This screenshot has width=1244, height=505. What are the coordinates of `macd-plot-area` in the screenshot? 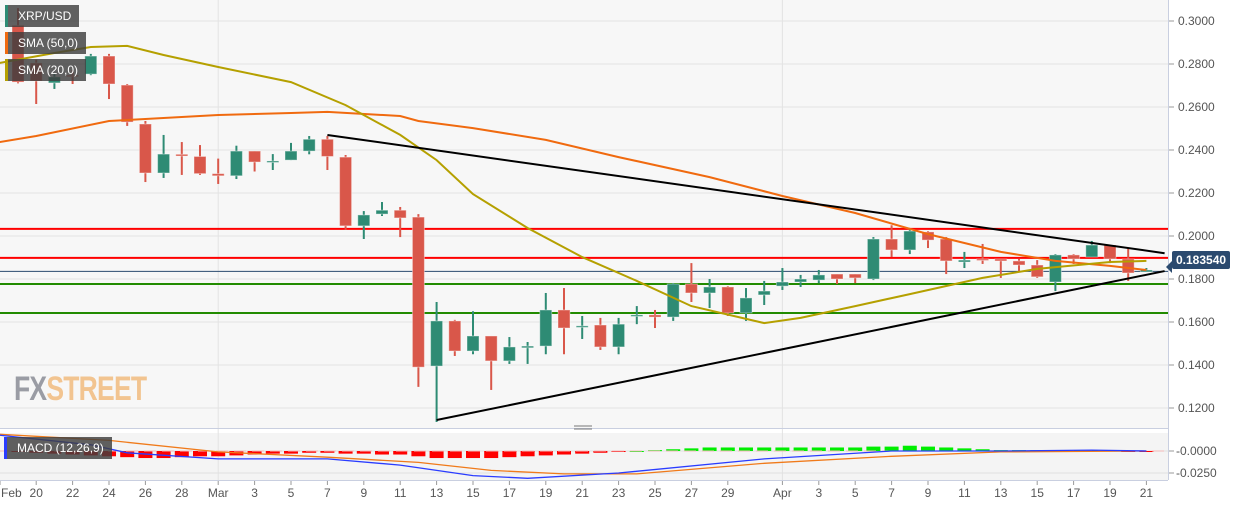 It's located at (584, 456).